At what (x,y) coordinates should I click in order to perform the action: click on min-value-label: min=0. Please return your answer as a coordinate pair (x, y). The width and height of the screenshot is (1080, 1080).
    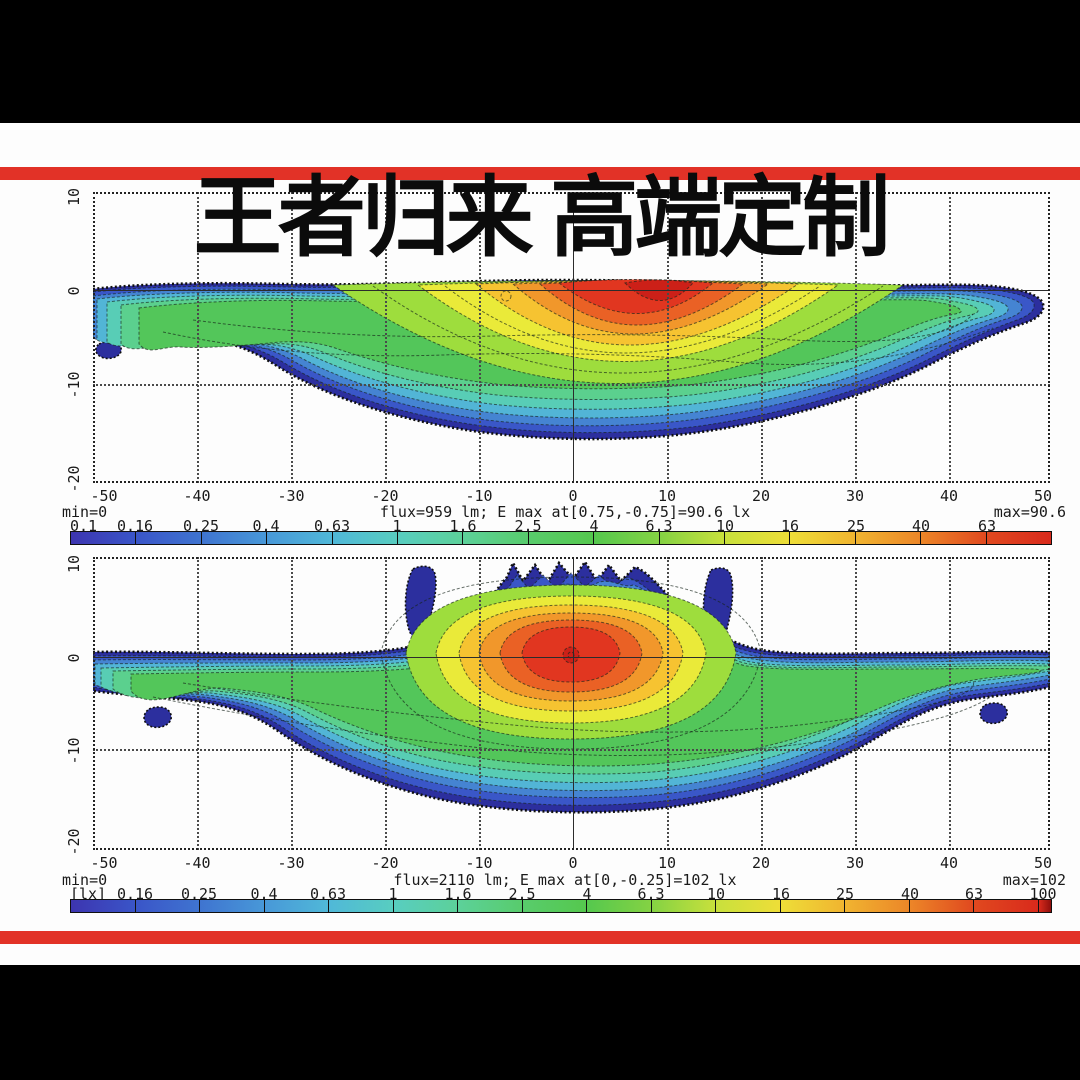
    Looking at the image, I should click on (85, 512).